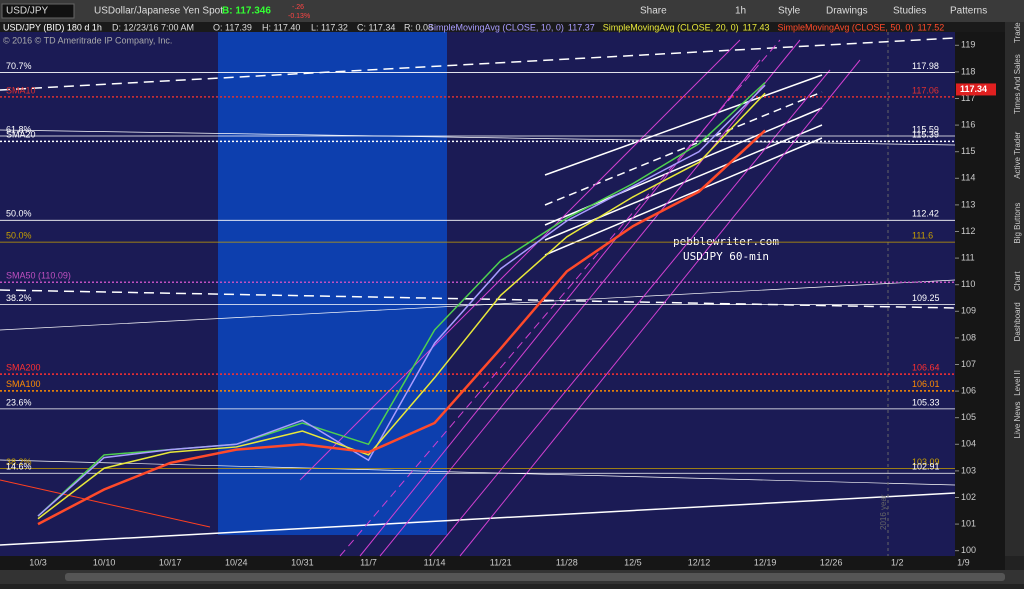 Image resolution: width=1024 pixels, height=589 pixels. What do you see at coordinates (27, 11) in the screenshot?
I see `symbol: USD/JPY` at bounding box center [27, 11].